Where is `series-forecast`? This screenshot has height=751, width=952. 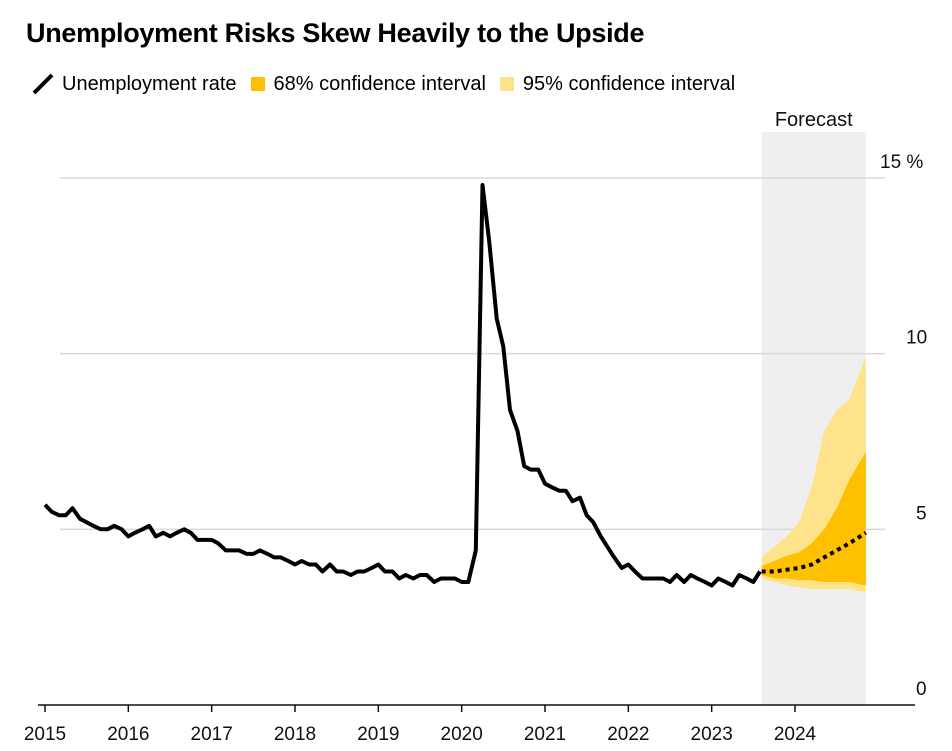 series-forecast is located at coordinates (814, 552).